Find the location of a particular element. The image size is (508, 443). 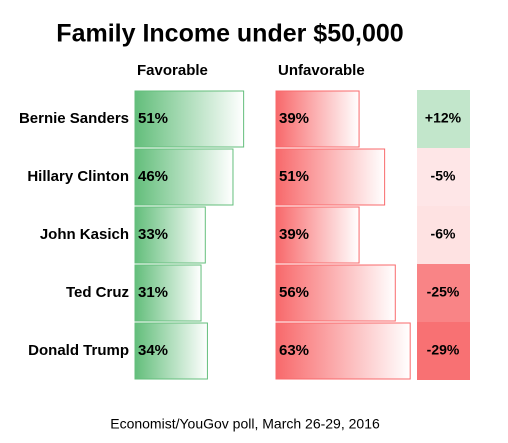

legend-label: Favorable is located at coordinates (172, 70).